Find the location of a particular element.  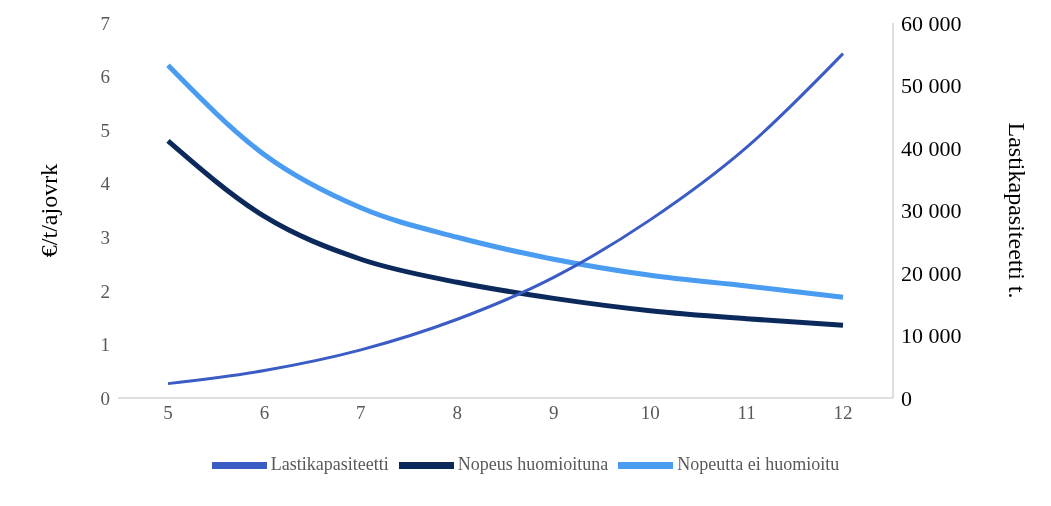

x-tick-label: 11 is located at coordinates (746, 413).